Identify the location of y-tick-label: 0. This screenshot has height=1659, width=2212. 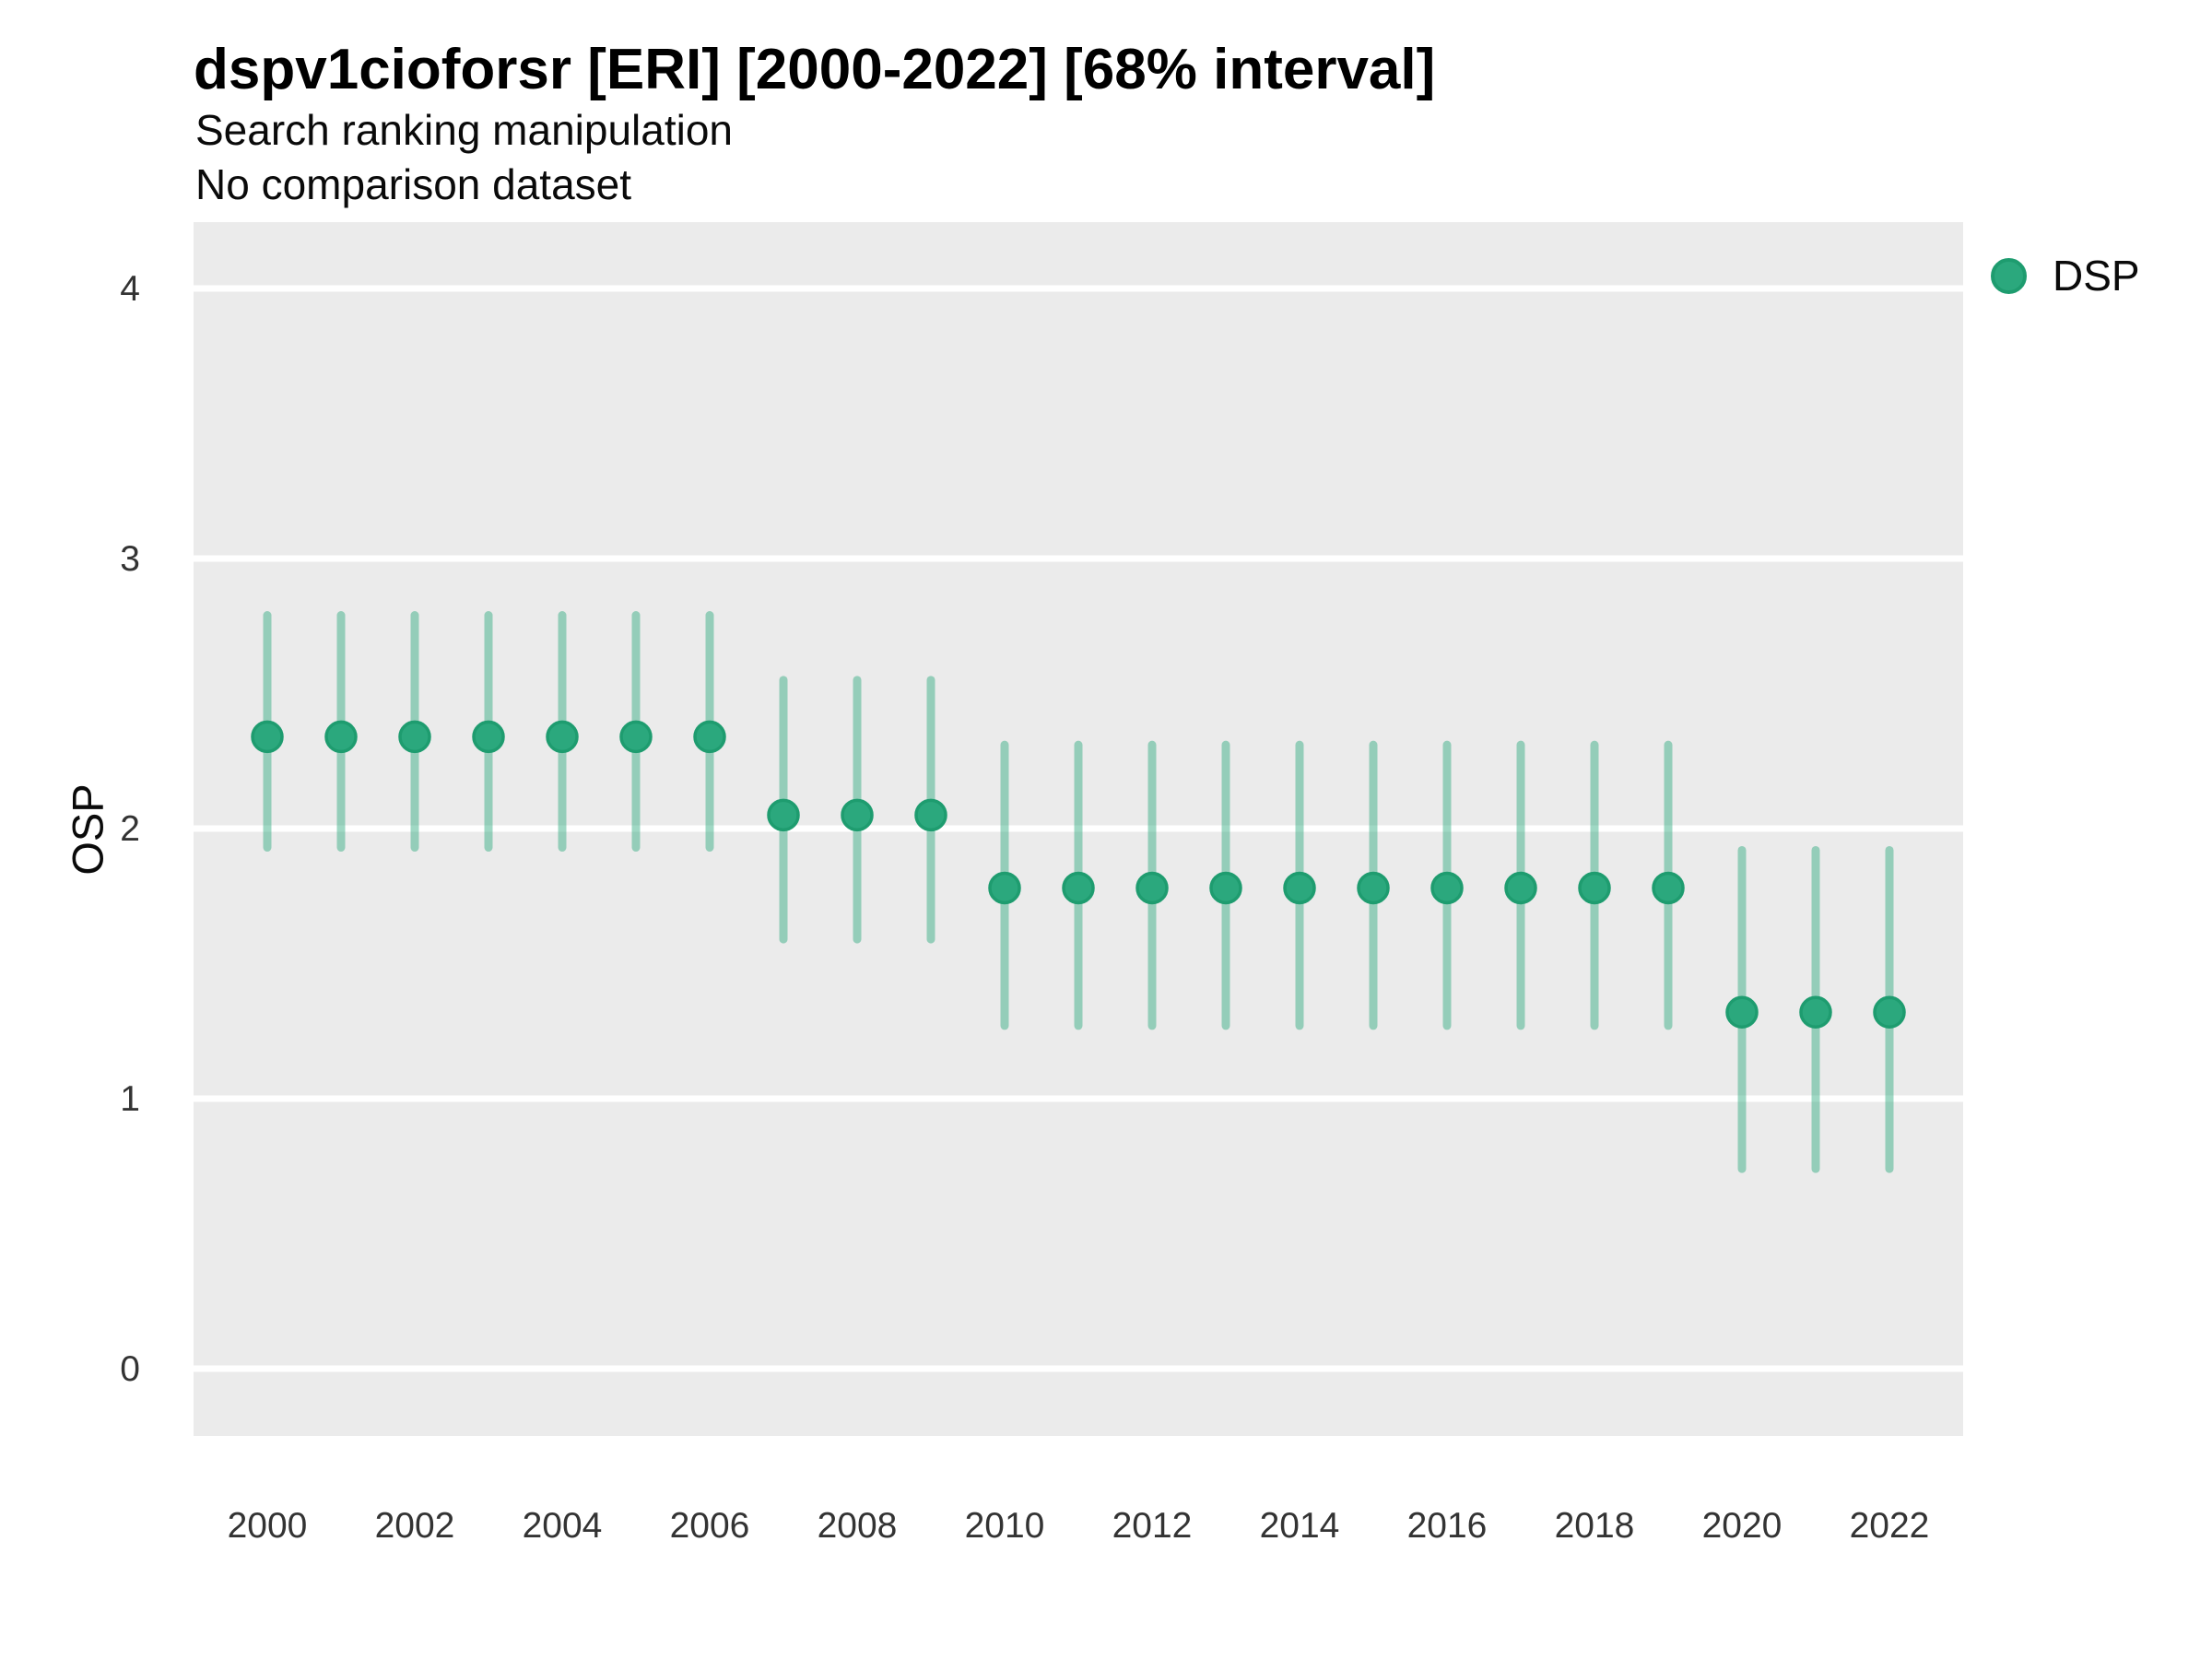
(130, 1369).